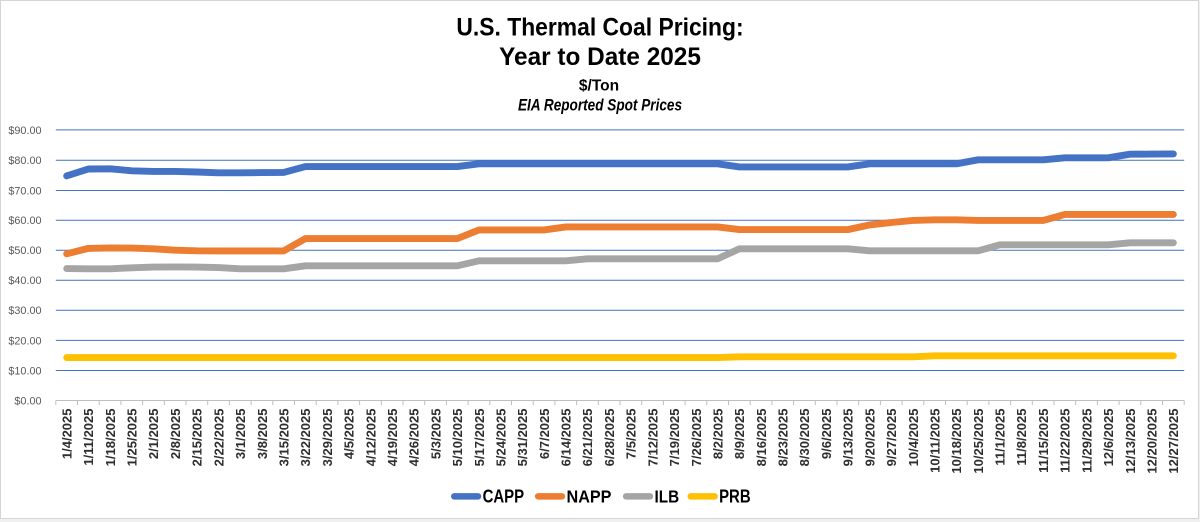 This screenshot has width=1200, height=522. What do you see at coordinates (609, 438) in the screenshot?
I see `svg-text: 6/28/2025` at bounding box center [609, 438].